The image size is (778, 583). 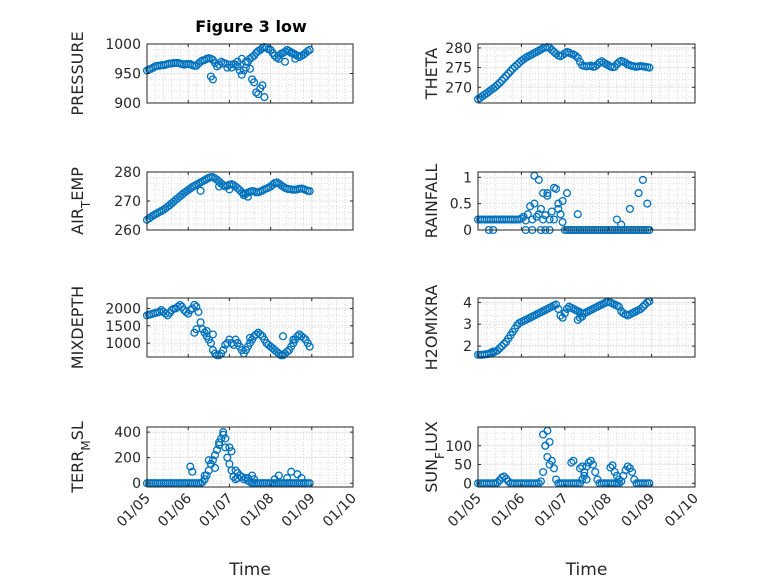 What do you see at coordinates (86, 445) in the screenshot?
I see `y-axis-label-subscript: M` at bounding box center [86, 445].